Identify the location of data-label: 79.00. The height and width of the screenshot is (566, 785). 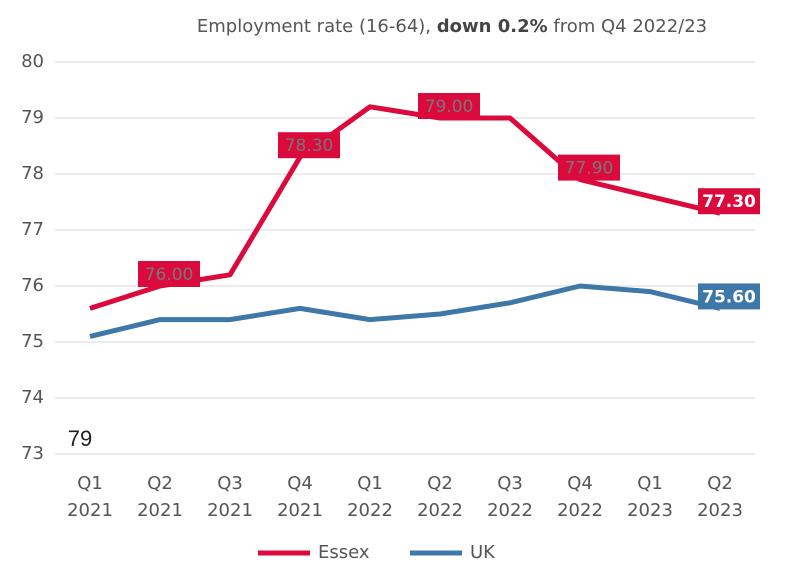
(449, 107).